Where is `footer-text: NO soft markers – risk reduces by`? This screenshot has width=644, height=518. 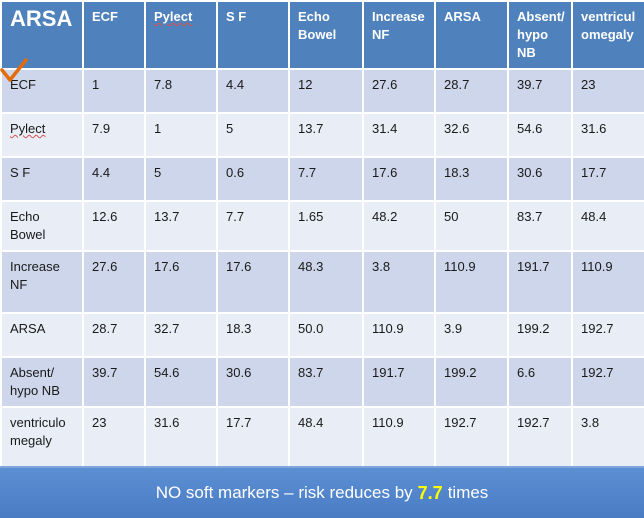 footer-text: NO soft markers – risk reduces by is located at coordinates (284, 492).